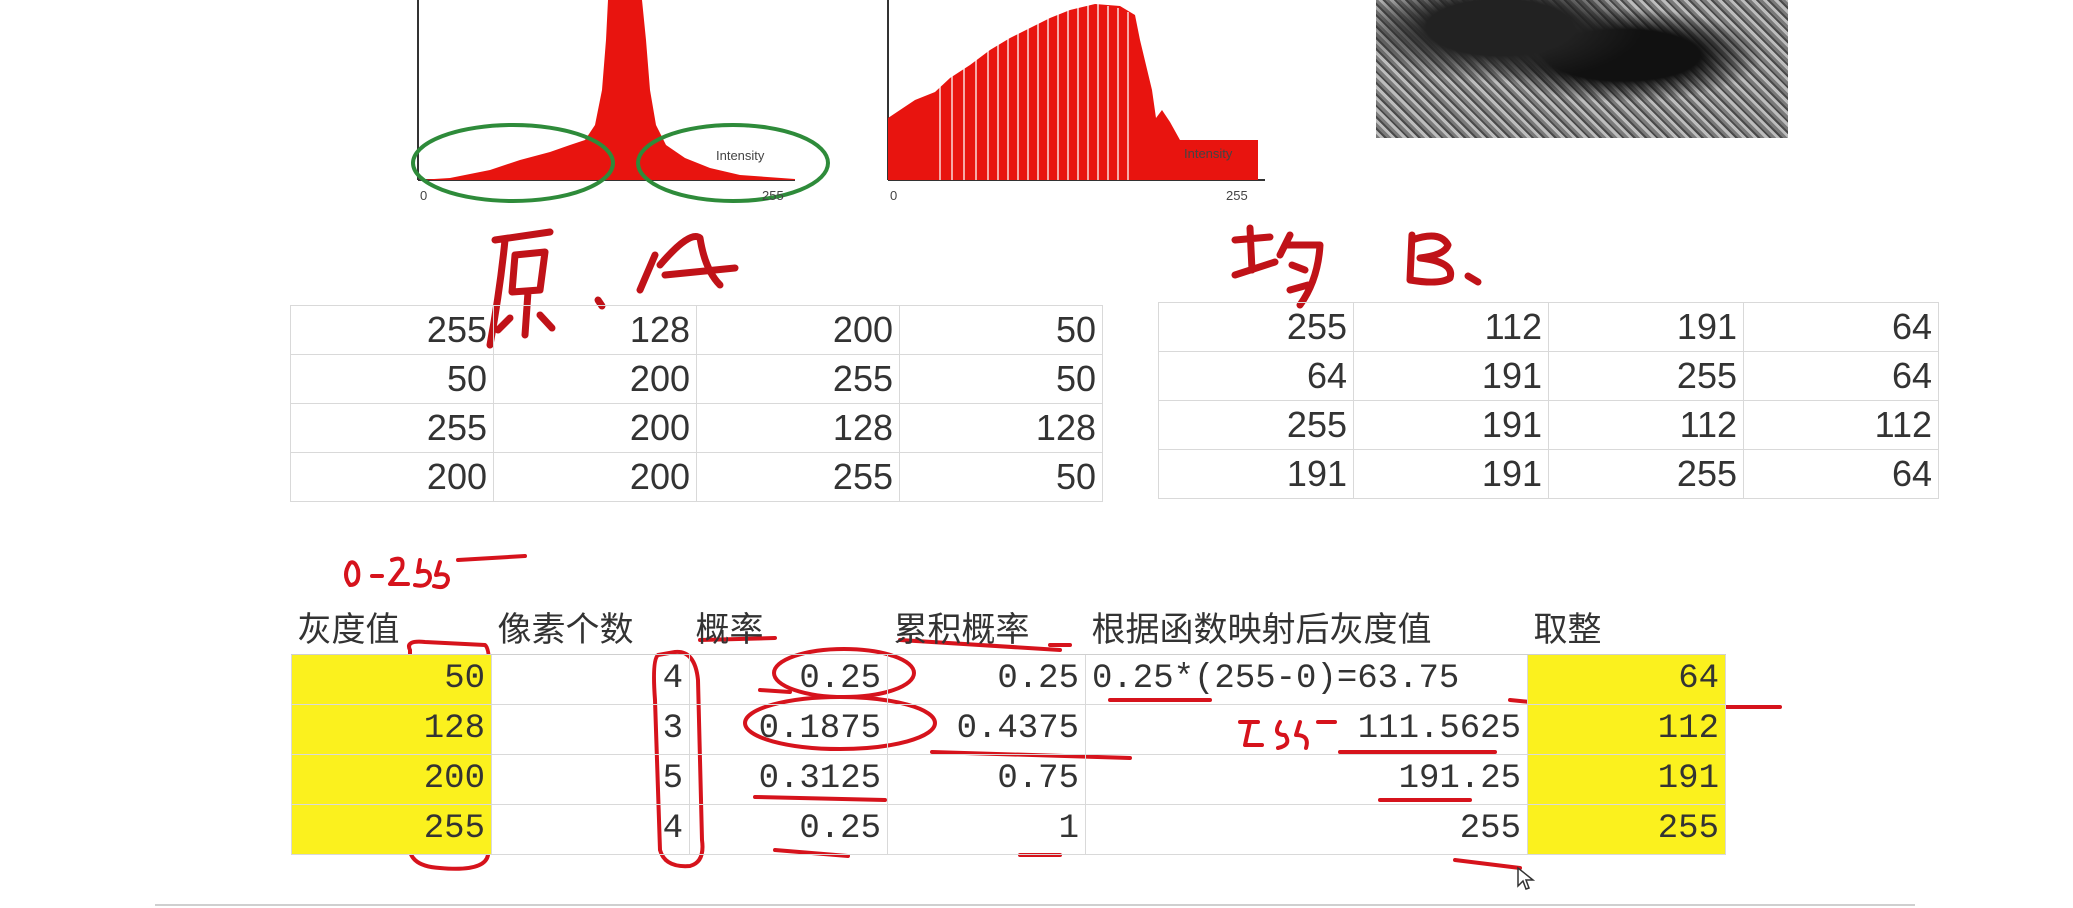  What do you see at coordinates (986, 630) in the screenshot?
I see `header-cumulative-probability: 累积概率` at bounding box center [986, 630].